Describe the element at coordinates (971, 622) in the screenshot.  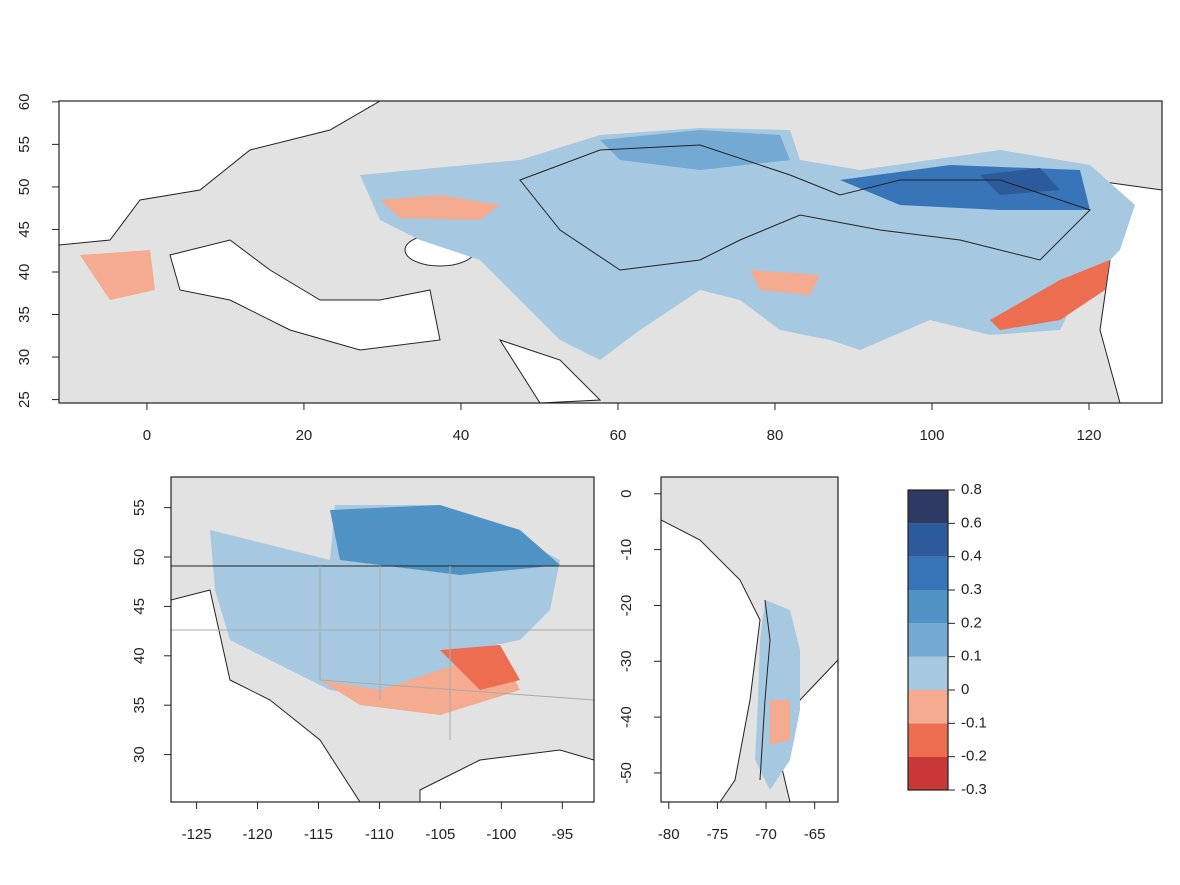
I see `colorbar-label: 0.2` at that location.